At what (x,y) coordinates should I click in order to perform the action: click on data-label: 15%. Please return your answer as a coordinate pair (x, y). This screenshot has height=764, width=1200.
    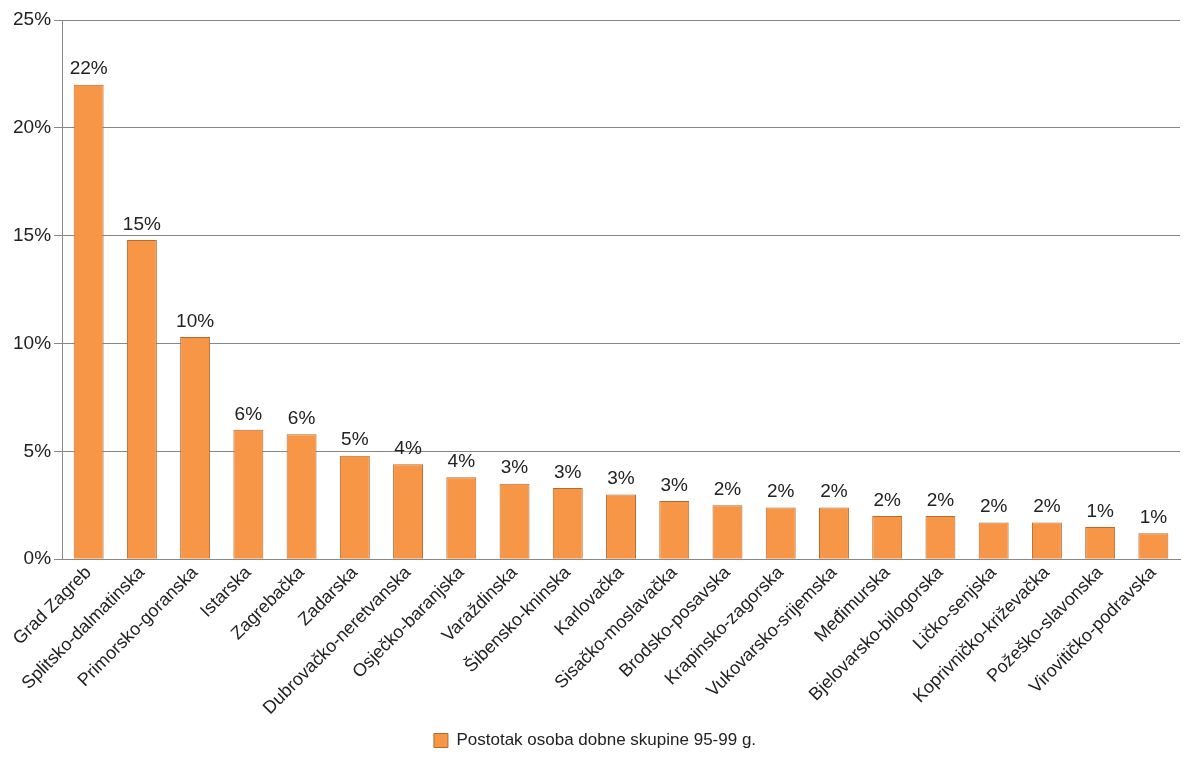
    Looking at the image, I should click on (141, 223).